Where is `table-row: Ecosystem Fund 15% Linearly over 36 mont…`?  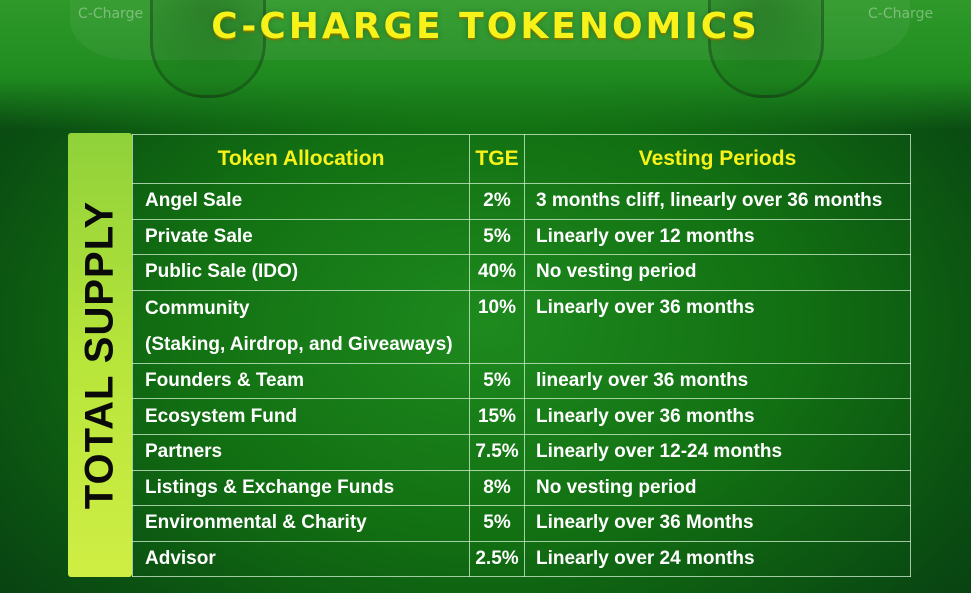
table-row: Ecosystem Fund 15% Linearly over 36 mont… is located at coordinates (521, 416).